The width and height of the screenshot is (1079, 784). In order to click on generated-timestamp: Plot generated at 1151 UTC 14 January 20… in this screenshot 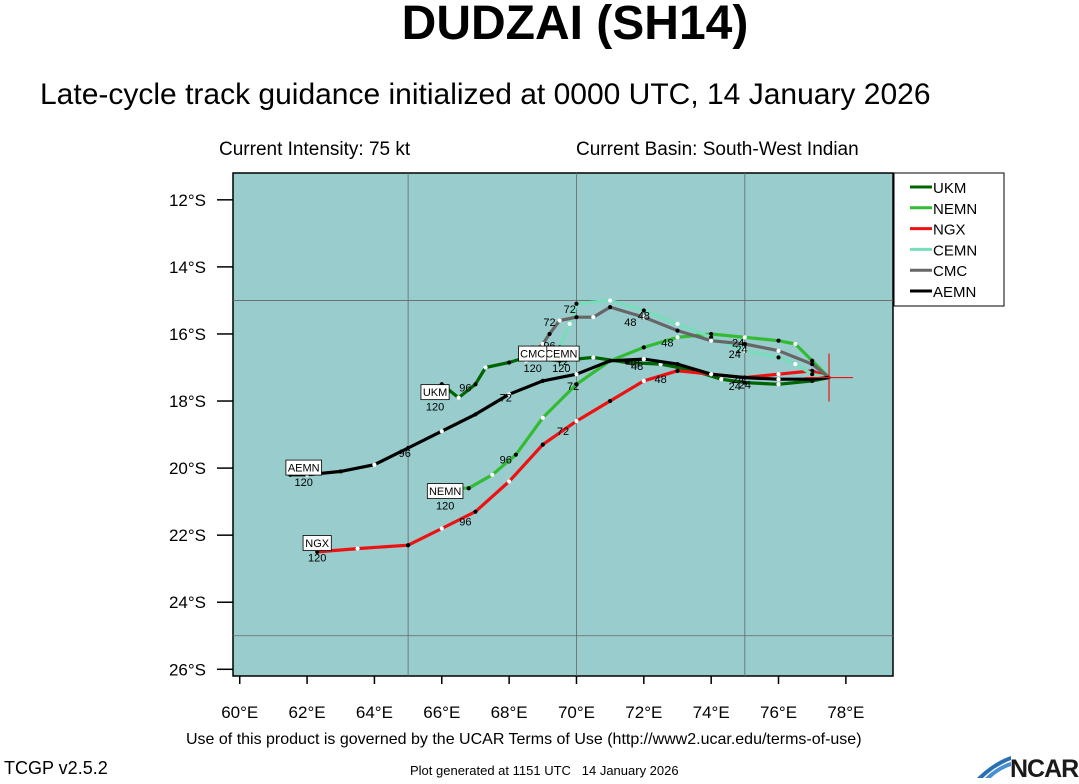, I will do `click(544, 770)`.